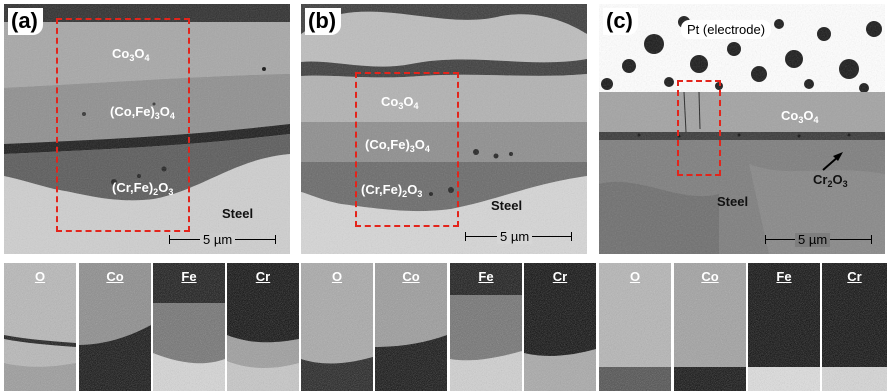 This screenshot has height=392, width=887. Describe the element at coordinates (620, 21) in the screenshot. I see `panel-label: (c)` at that location.